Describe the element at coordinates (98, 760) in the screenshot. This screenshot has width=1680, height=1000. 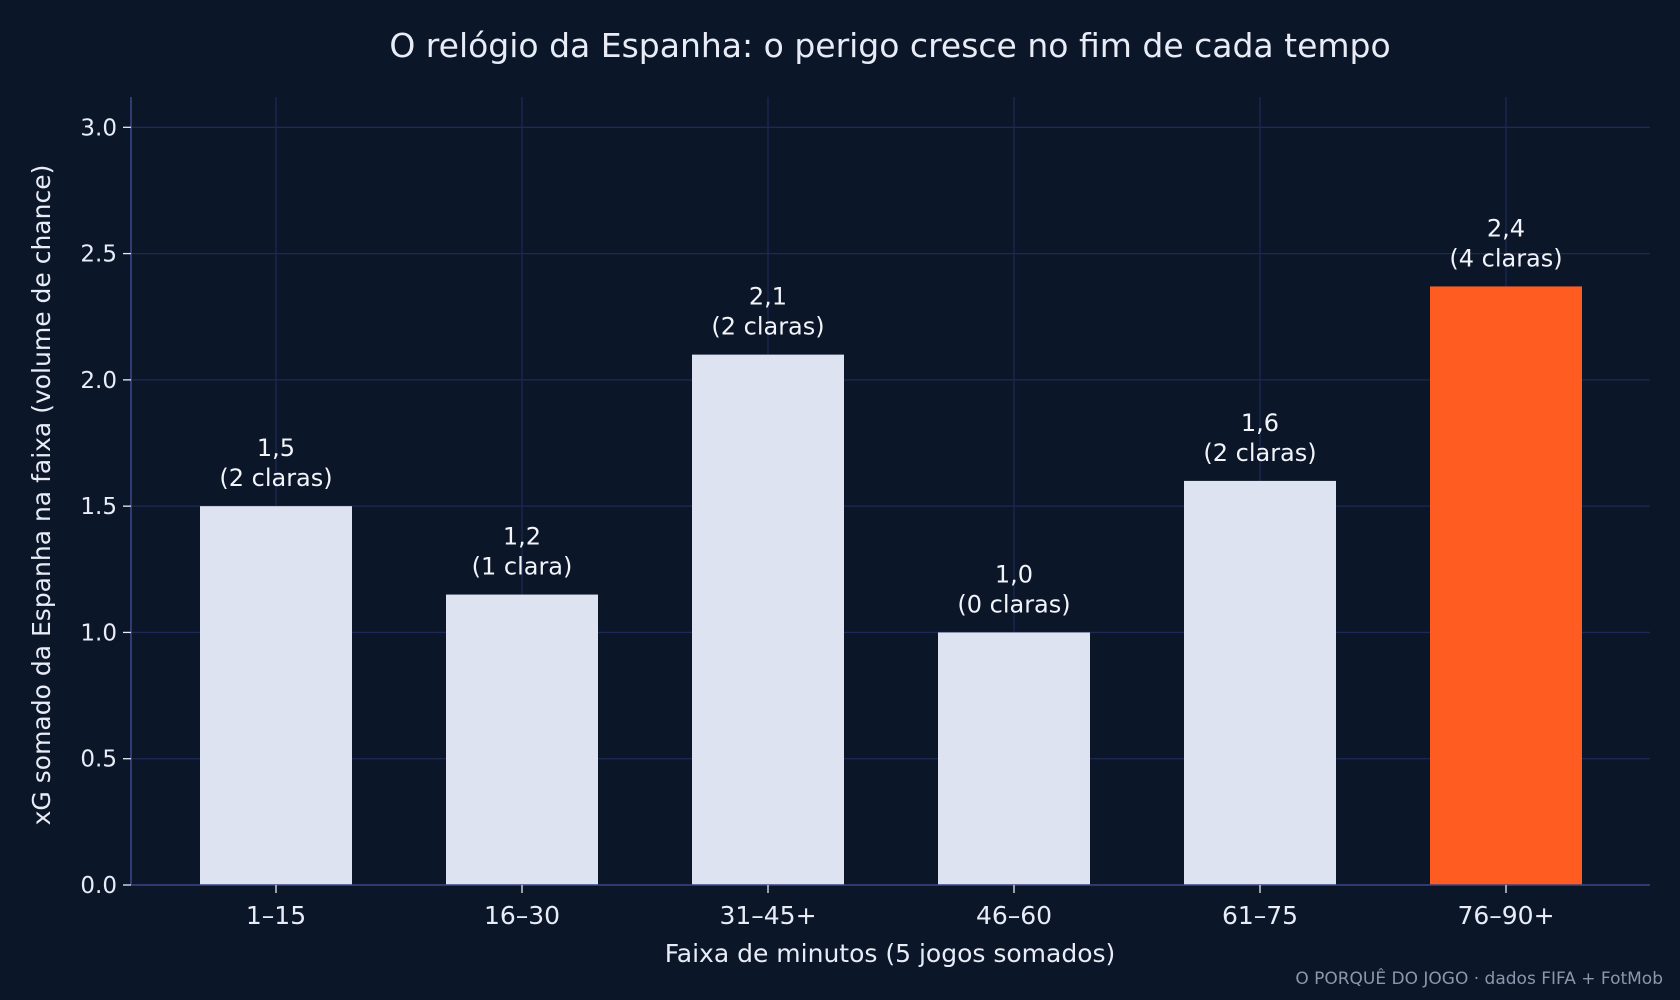
I see `y-tick-label: 0.5` at that location.